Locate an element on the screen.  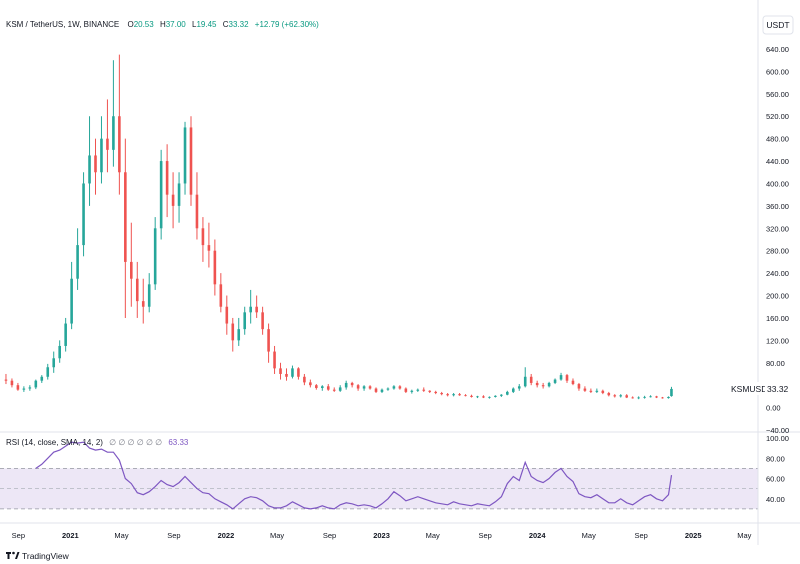
price-tick-label: 440.00 is located at coordinates (777, 161).